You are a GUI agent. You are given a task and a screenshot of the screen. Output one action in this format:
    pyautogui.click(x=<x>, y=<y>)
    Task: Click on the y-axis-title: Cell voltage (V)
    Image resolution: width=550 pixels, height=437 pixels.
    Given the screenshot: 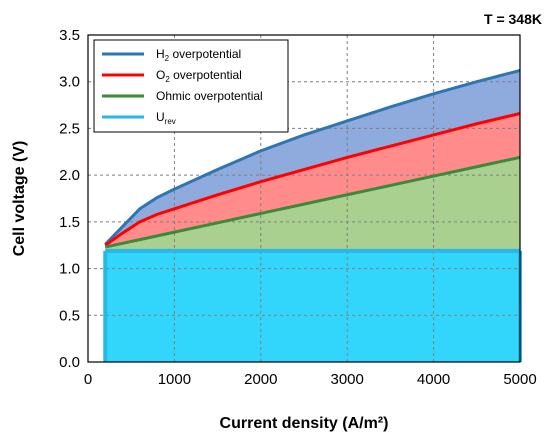 What is the action you would take?
    pyautogui.click(x=19, y=199)
    